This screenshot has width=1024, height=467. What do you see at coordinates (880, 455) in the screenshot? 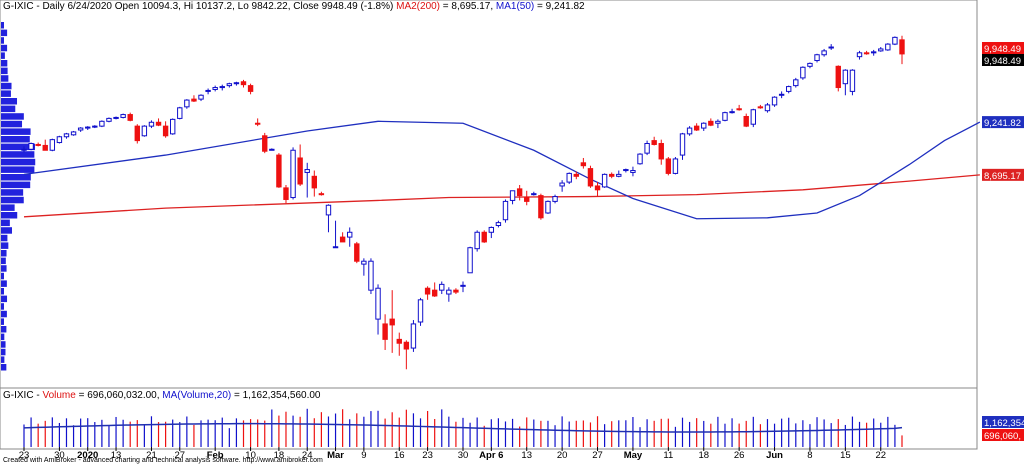
I see `x-tick-label: 22` at bounding box center [880, 455].